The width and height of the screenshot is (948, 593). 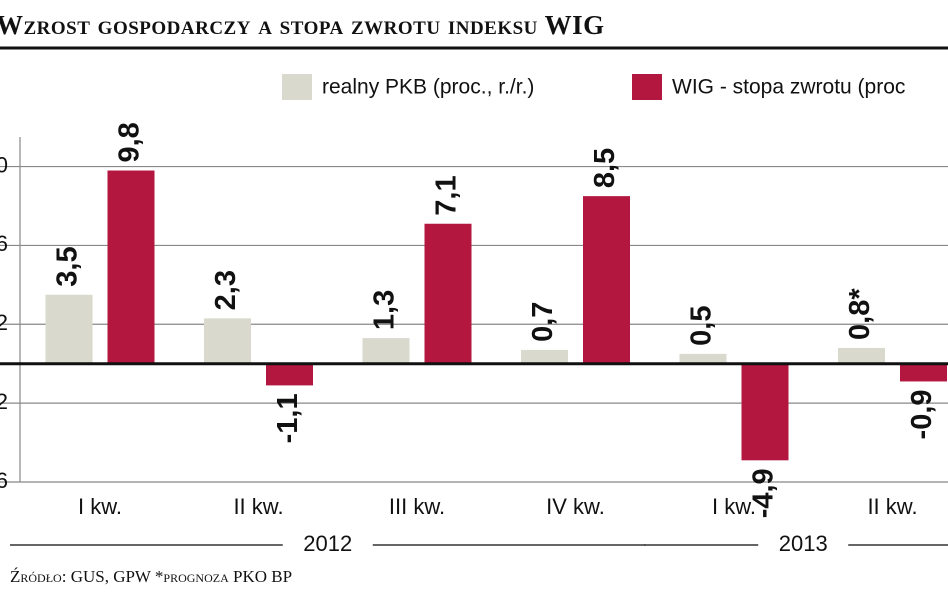 I want to click on value-label: 8,5, so click(x=605, y=168).